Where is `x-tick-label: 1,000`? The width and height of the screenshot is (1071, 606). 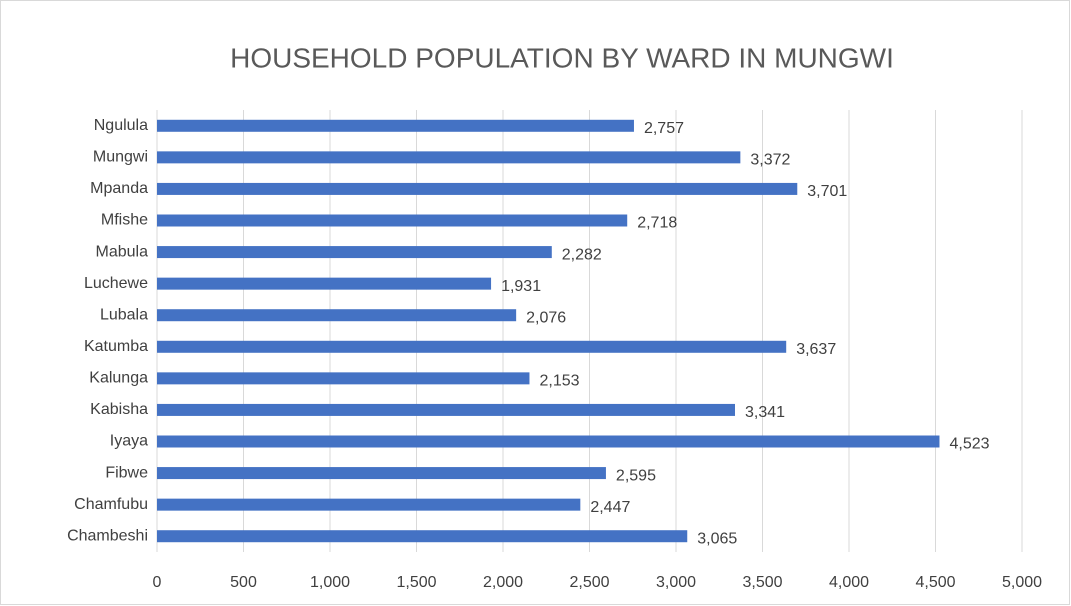
x-tick-label: 1,000 is located at coordinates (330, 582).